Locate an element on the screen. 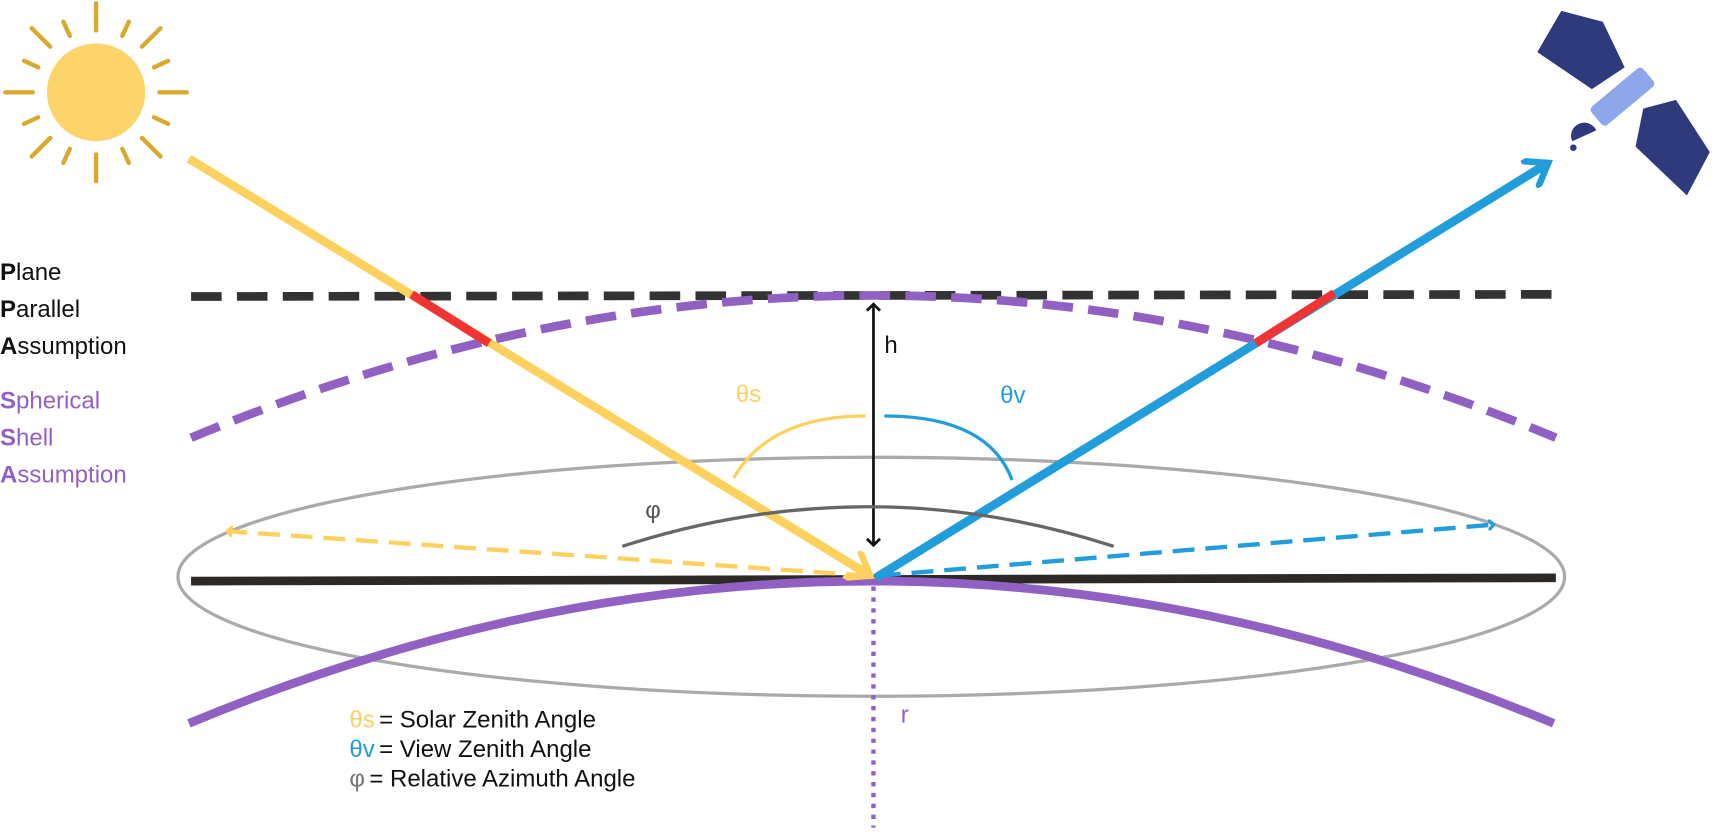 This screenshot has width=1712, height=832. sun is located at coordinates (96, 92).